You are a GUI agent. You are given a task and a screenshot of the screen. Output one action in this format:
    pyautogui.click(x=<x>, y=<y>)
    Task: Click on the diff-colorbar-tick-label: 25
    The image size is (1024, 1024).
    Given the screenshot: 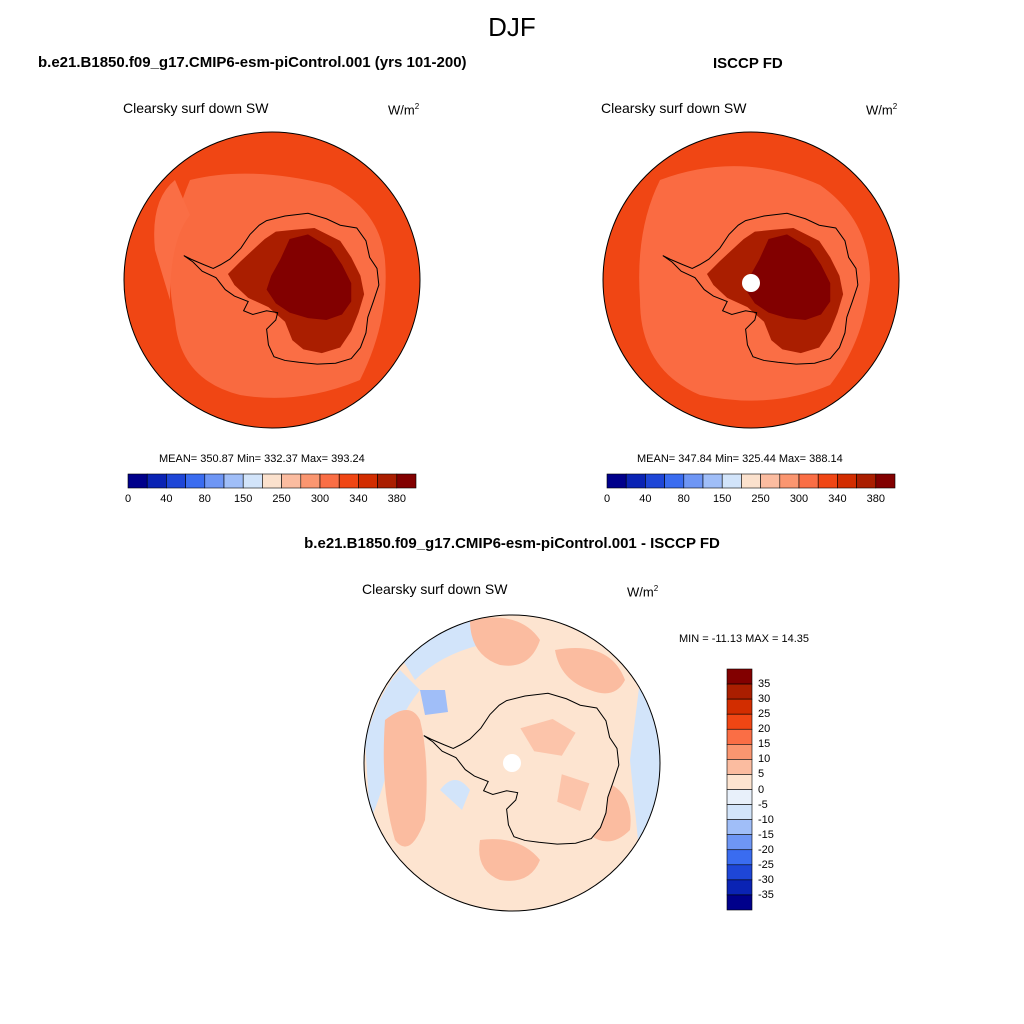 What is the action you would take?
    pyautogui.click(x=764, y=714)
    